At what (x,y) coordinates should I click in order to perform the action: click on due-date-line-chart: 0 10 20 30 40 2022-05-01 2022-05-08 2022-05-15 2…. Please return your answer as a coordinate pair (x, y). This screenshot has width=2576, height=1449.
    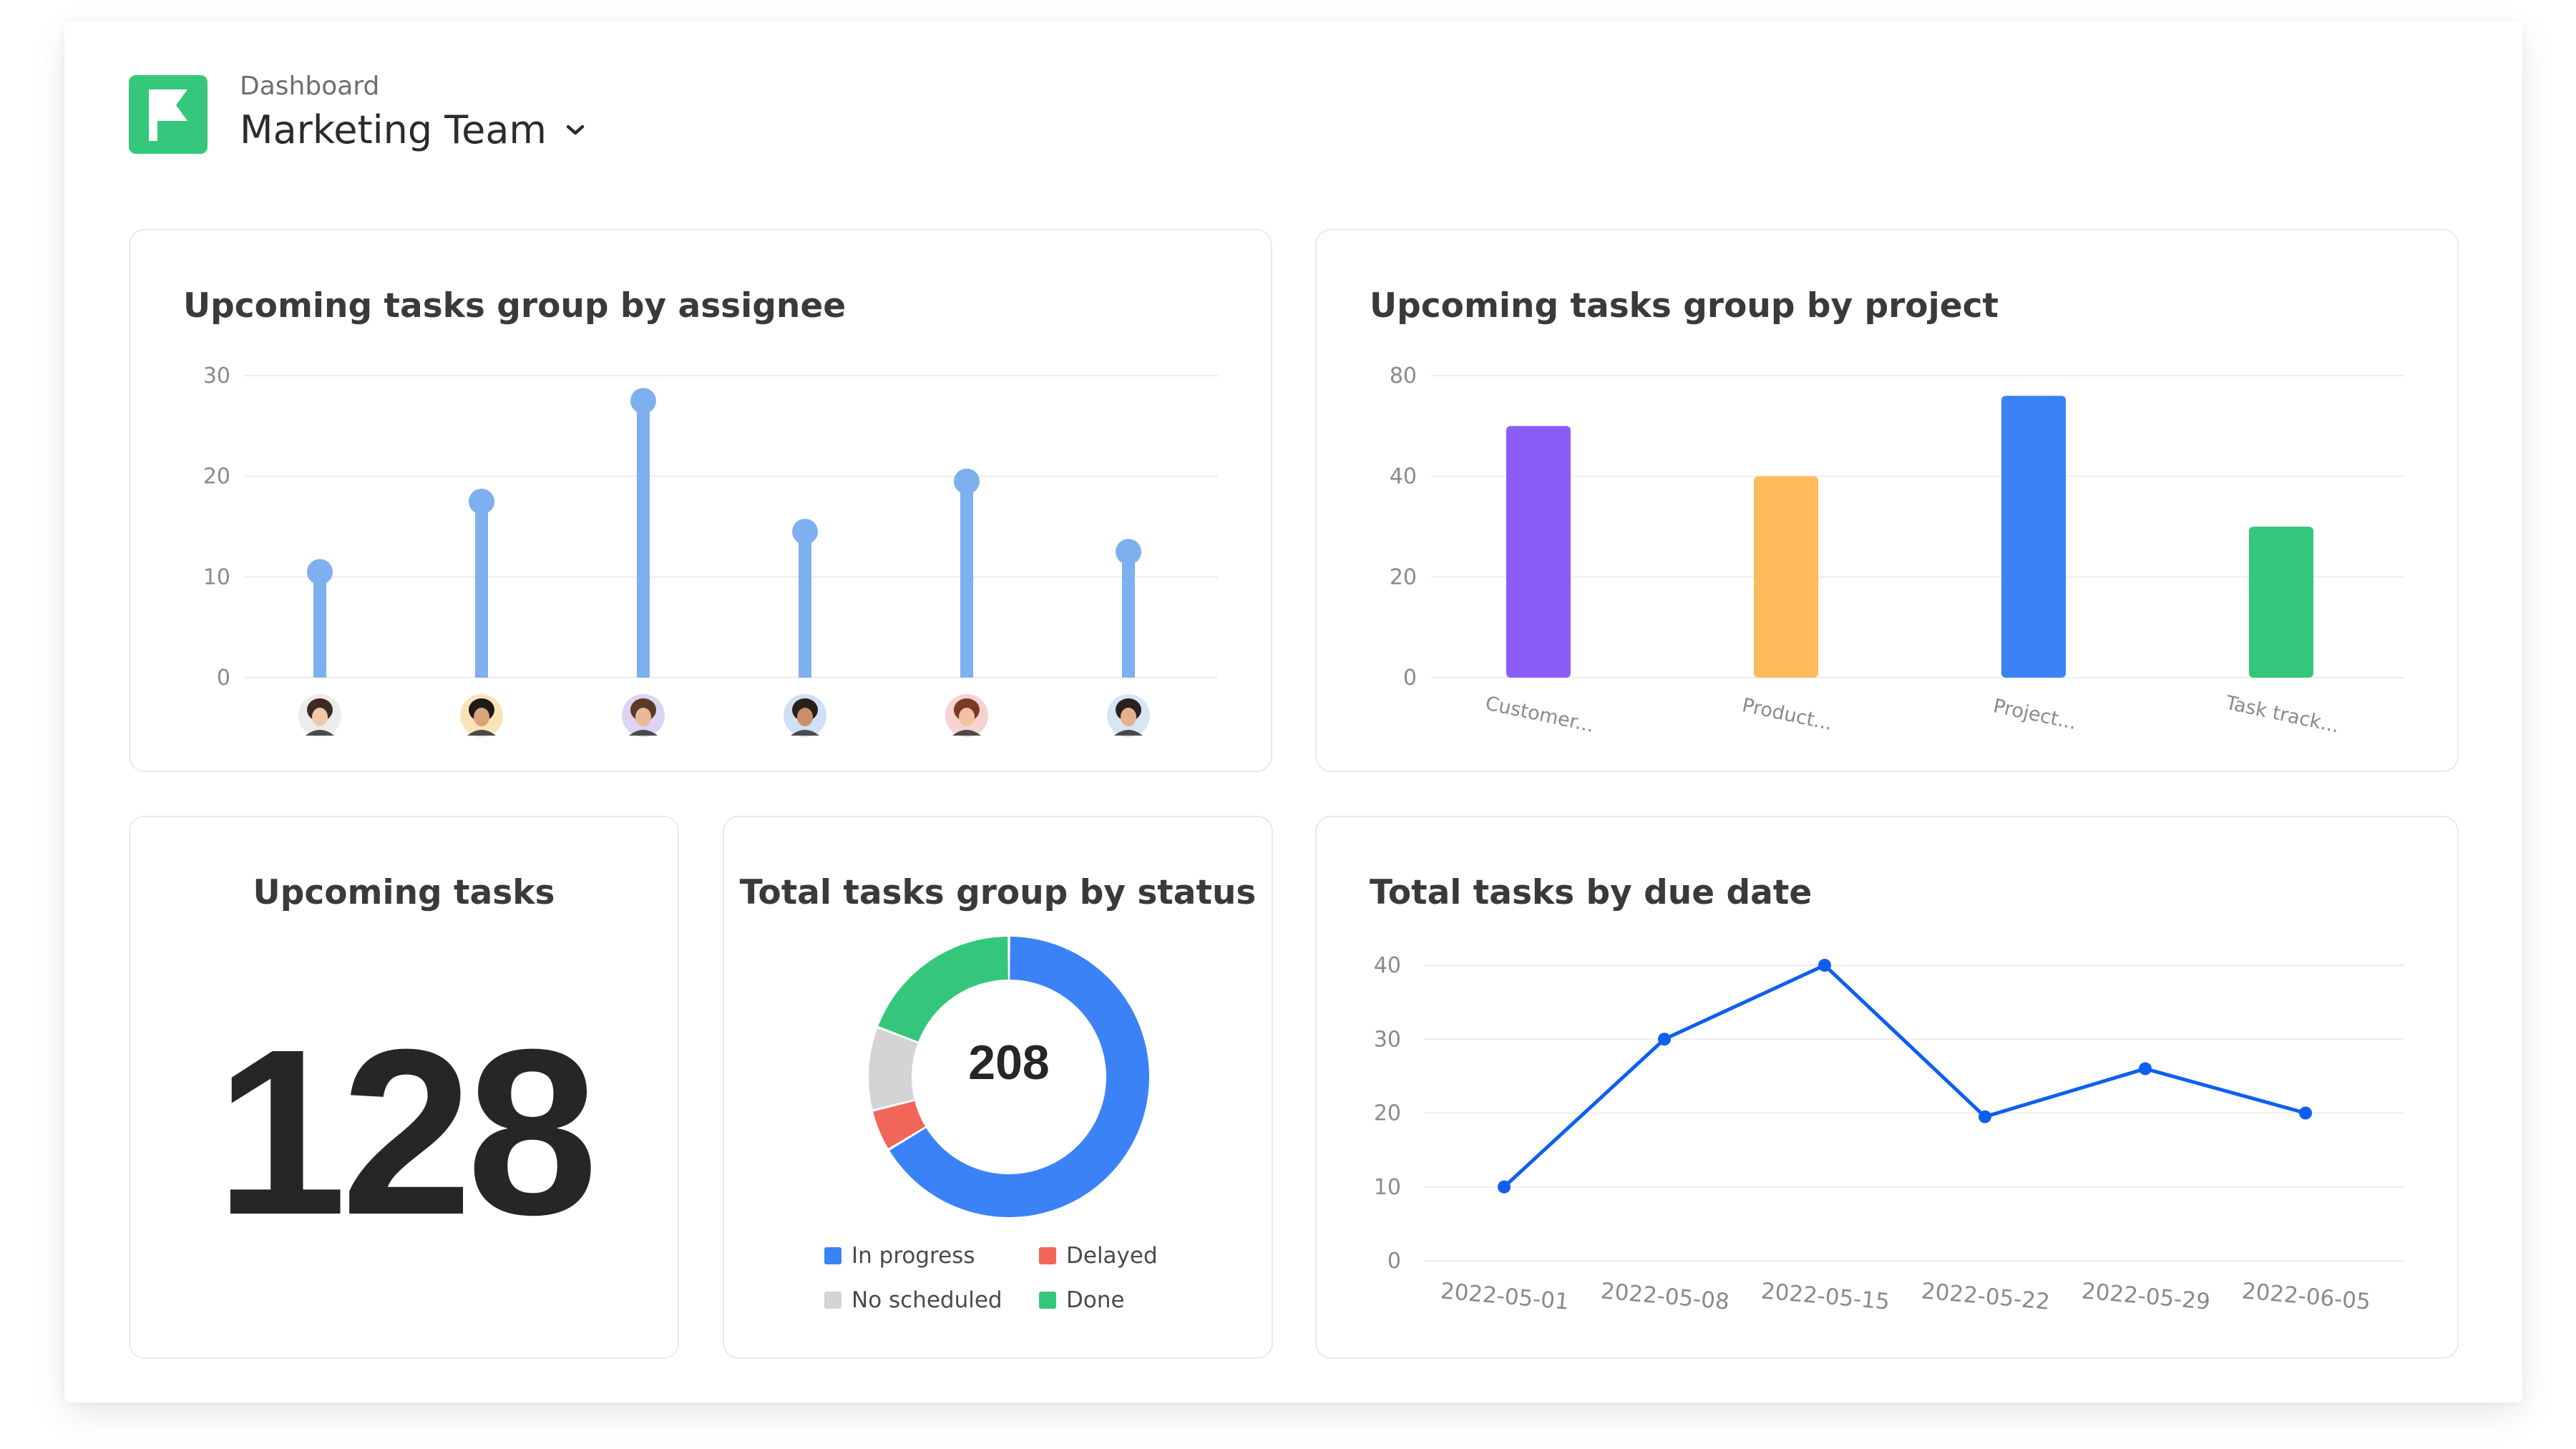
    Looking at the image, I should click on (1889, 1134).